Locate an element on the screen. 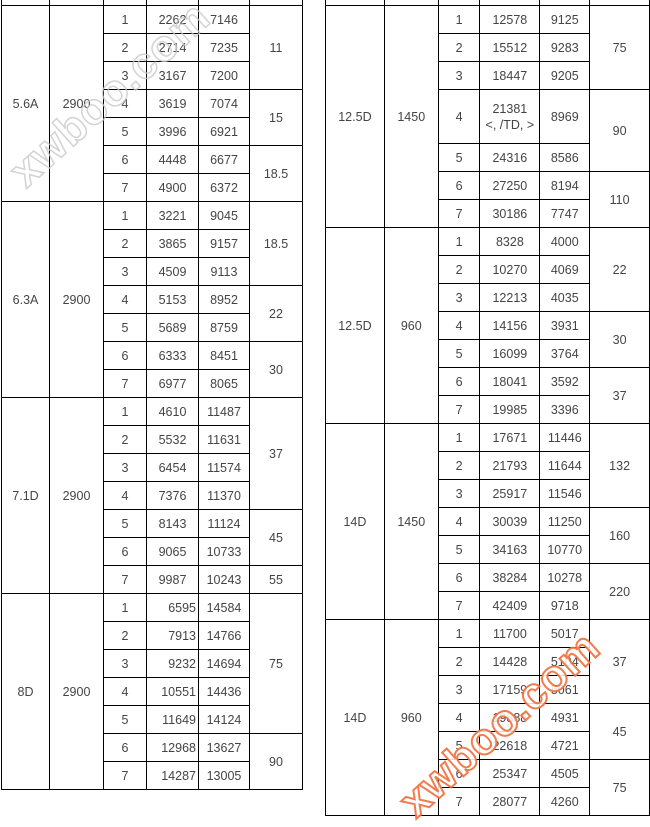 The height and width of the screenshot is (827, 650). flow-value: 18041 is located at coordinates (510, 381).